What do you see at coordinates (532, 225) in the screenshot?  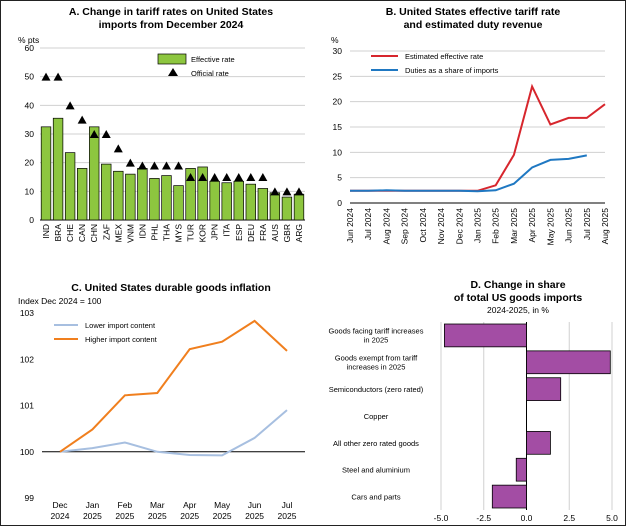 I see `x-tick-label-apr-2025: Apr 2025` at bounding box center [532, 225].